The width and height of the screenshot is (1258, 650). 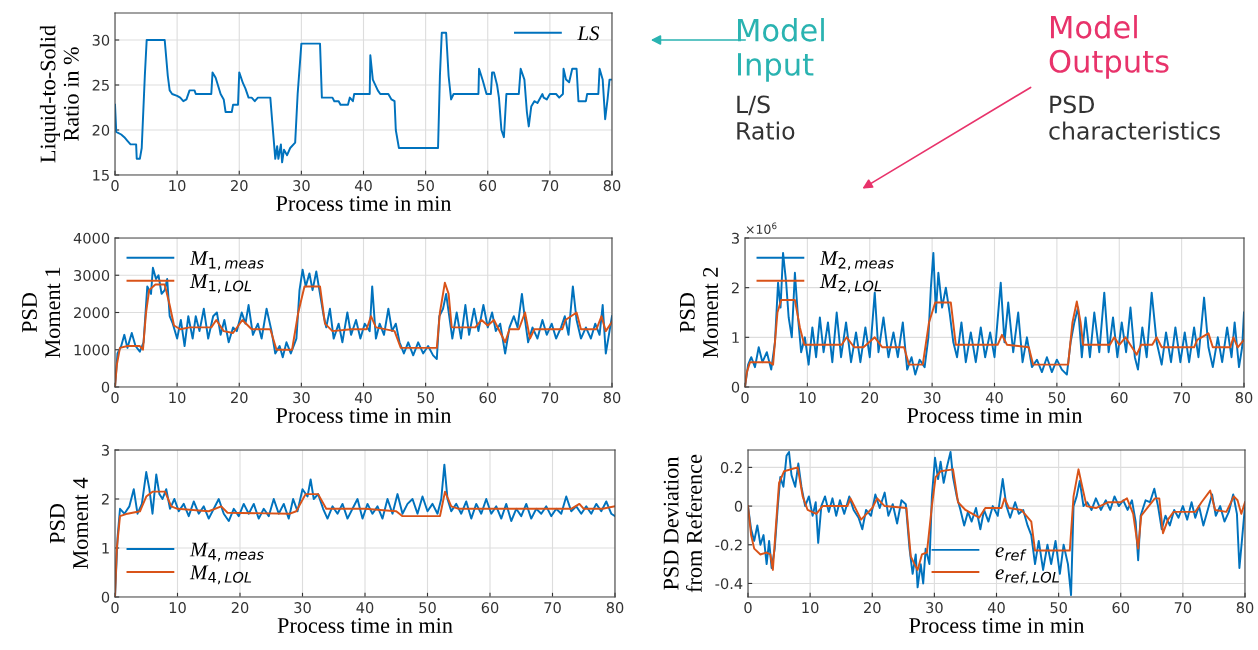 I want to click on legend-label: M$_{1,LOL}$, so click(x=220, y=284).